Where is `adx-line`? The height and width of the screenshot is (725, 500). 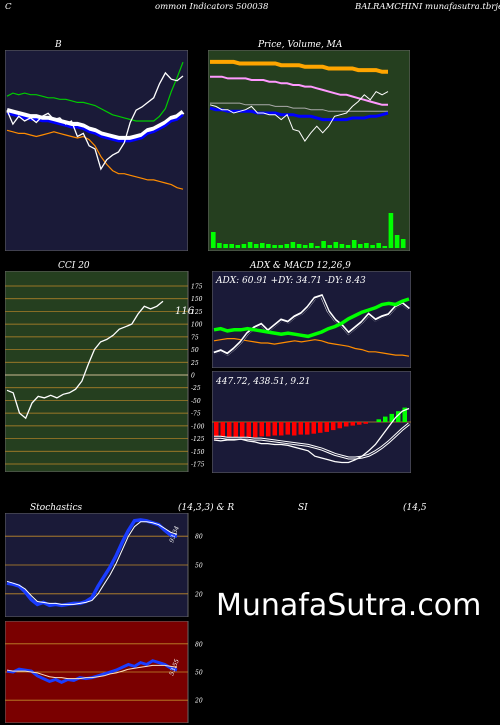
adx-line is located at coordinates (311, 318).